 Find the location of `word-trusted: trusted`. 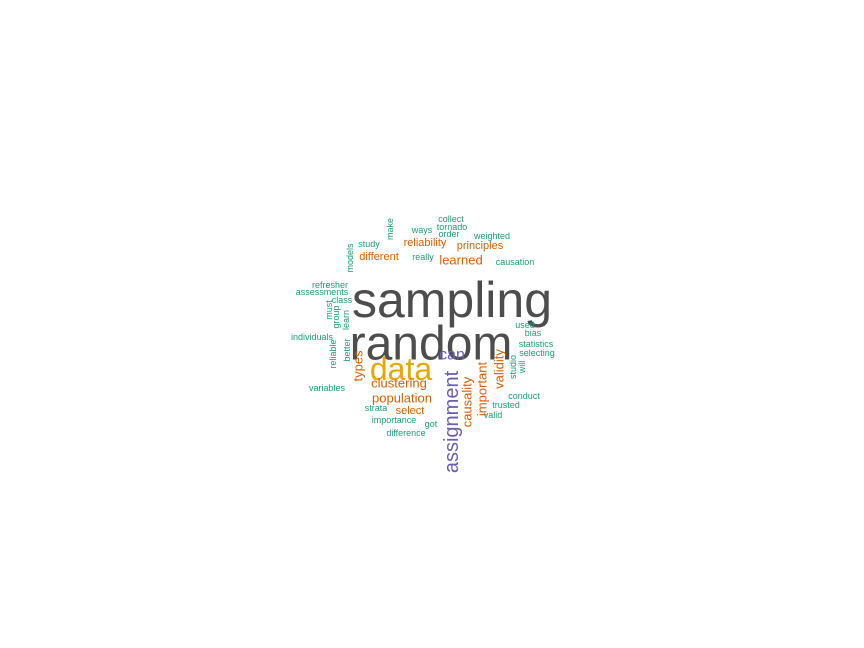

word-trusted: trusted is located at coordinates (506, 405).